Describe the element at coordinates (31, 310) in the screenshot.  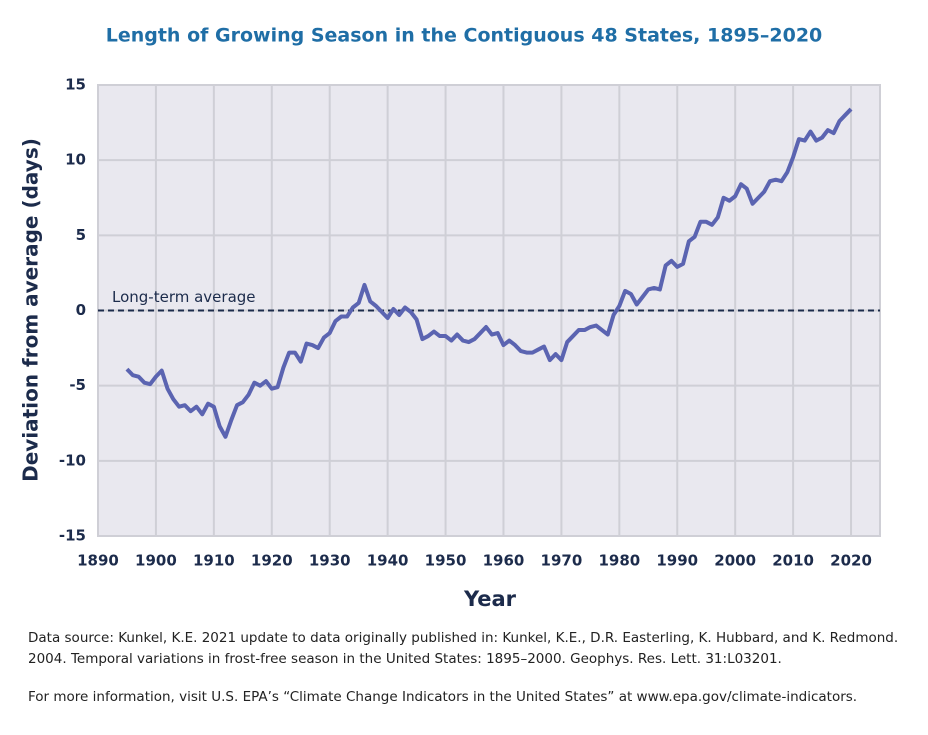
I see `y-axis-title: Deviation from average (days)` at that location.